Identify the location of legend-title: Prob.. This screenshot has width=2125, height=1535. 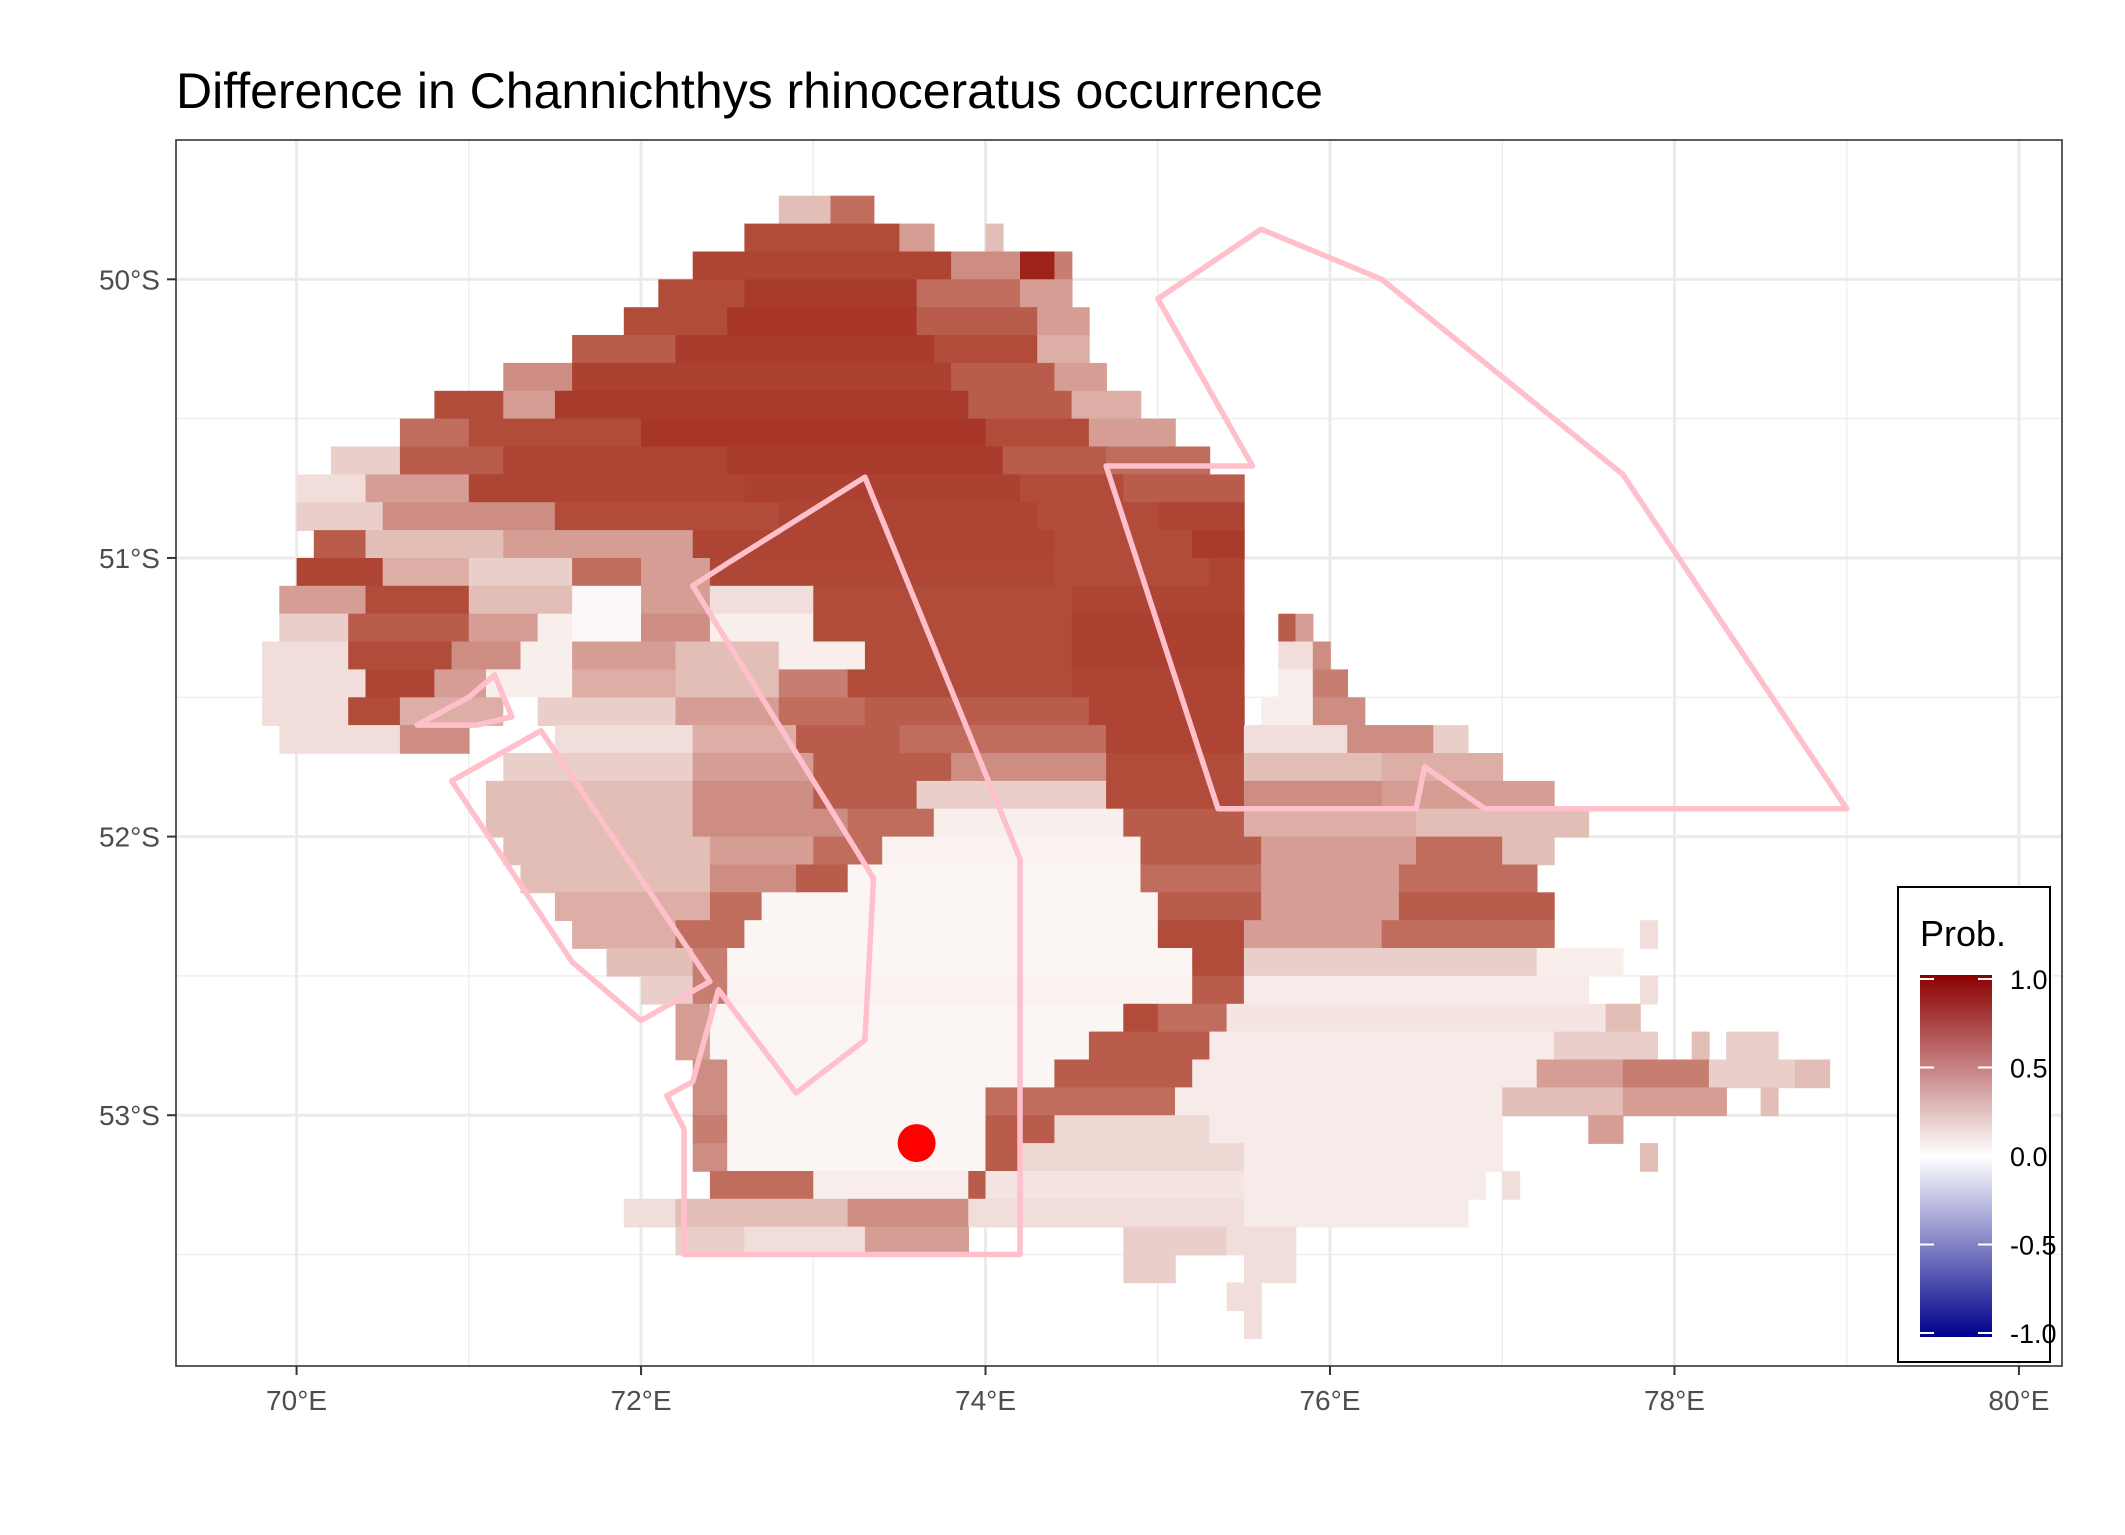
(1963, 933).